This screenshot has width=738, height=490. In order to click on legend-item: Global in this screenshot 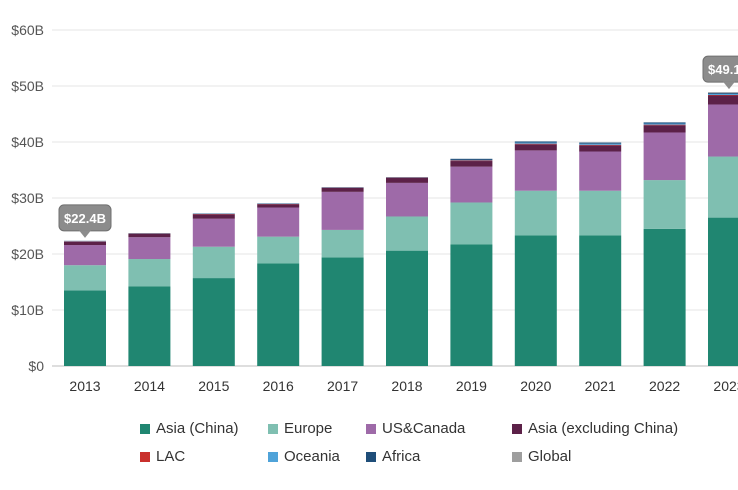, I will do `click(541, 456)`.